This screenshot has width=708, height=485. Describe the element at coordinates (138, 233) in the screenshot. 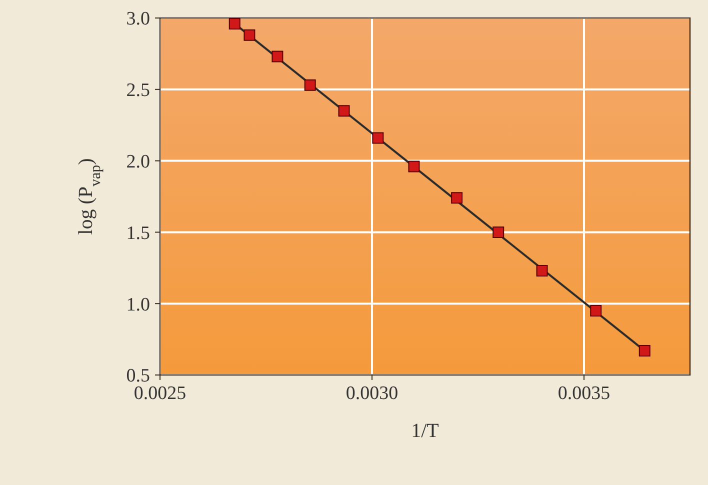

I see `y-tick-label: 1.5` at that location.